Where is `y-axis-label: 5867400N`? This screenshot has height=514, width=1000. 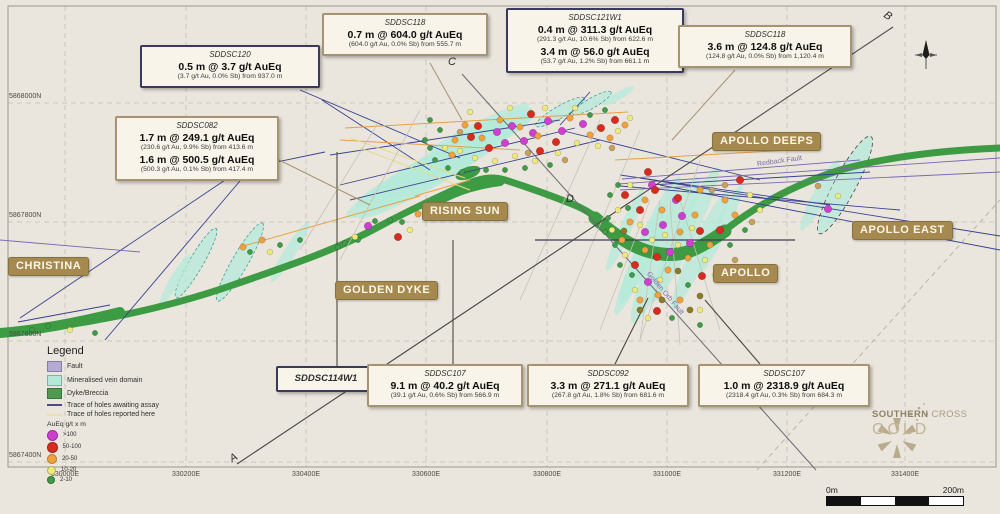
y-axis-label: 5867400N is located at coordinates (25, 455).